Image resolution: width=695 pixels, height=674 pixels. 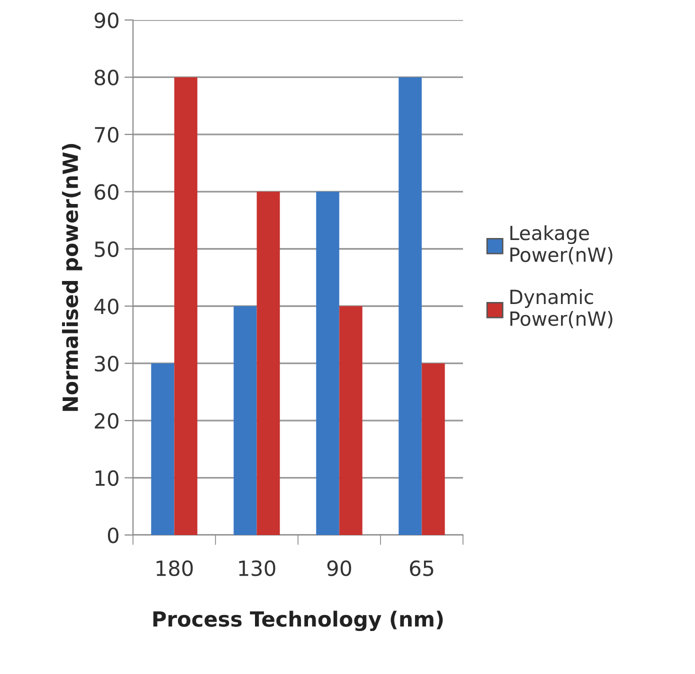 What do you see at coordinates (106, 364) in the screenshot?
I see `y-tick-label: 30` at bounding box center [106, 364].